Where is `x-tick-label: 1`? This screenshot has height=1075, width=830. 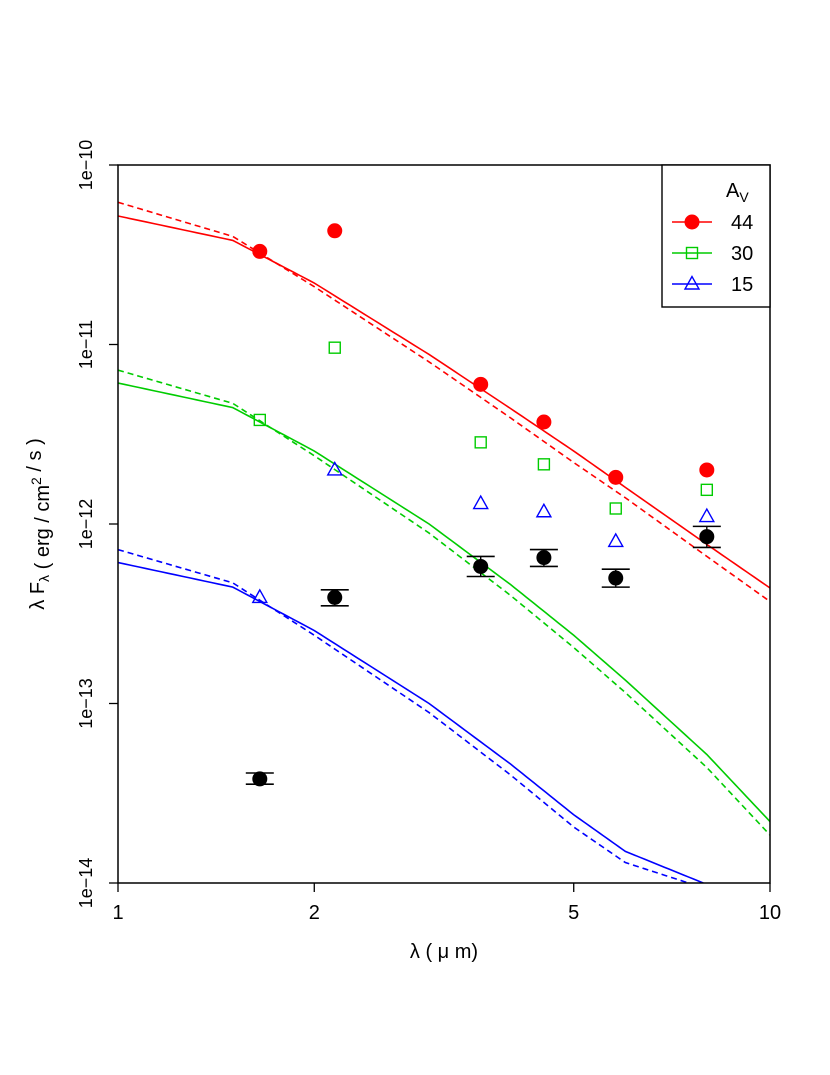
x-tick-label: 1 is located at coordinates (117, 913).